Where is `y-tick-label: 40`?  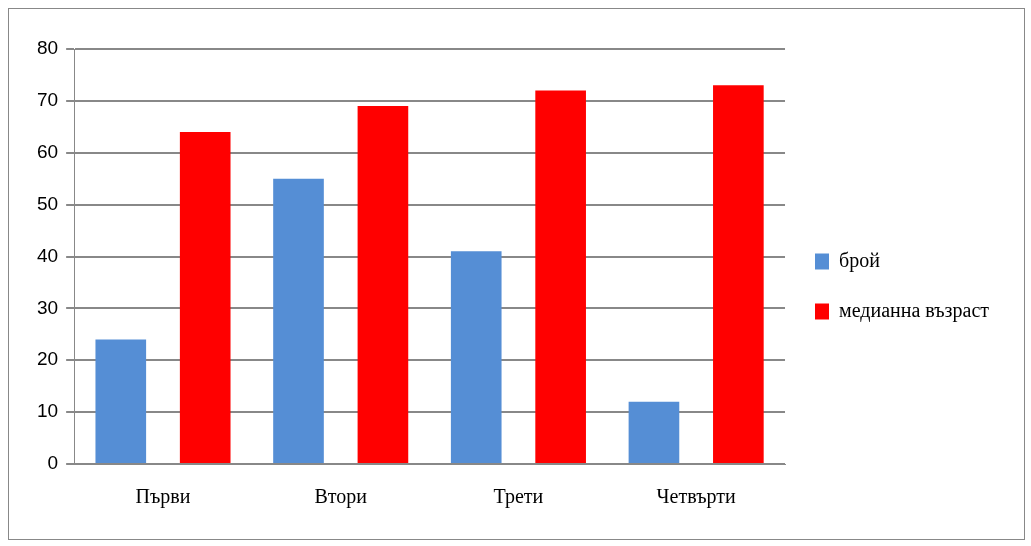
y-tick-label: 40 is located at coordinates (47, 255).